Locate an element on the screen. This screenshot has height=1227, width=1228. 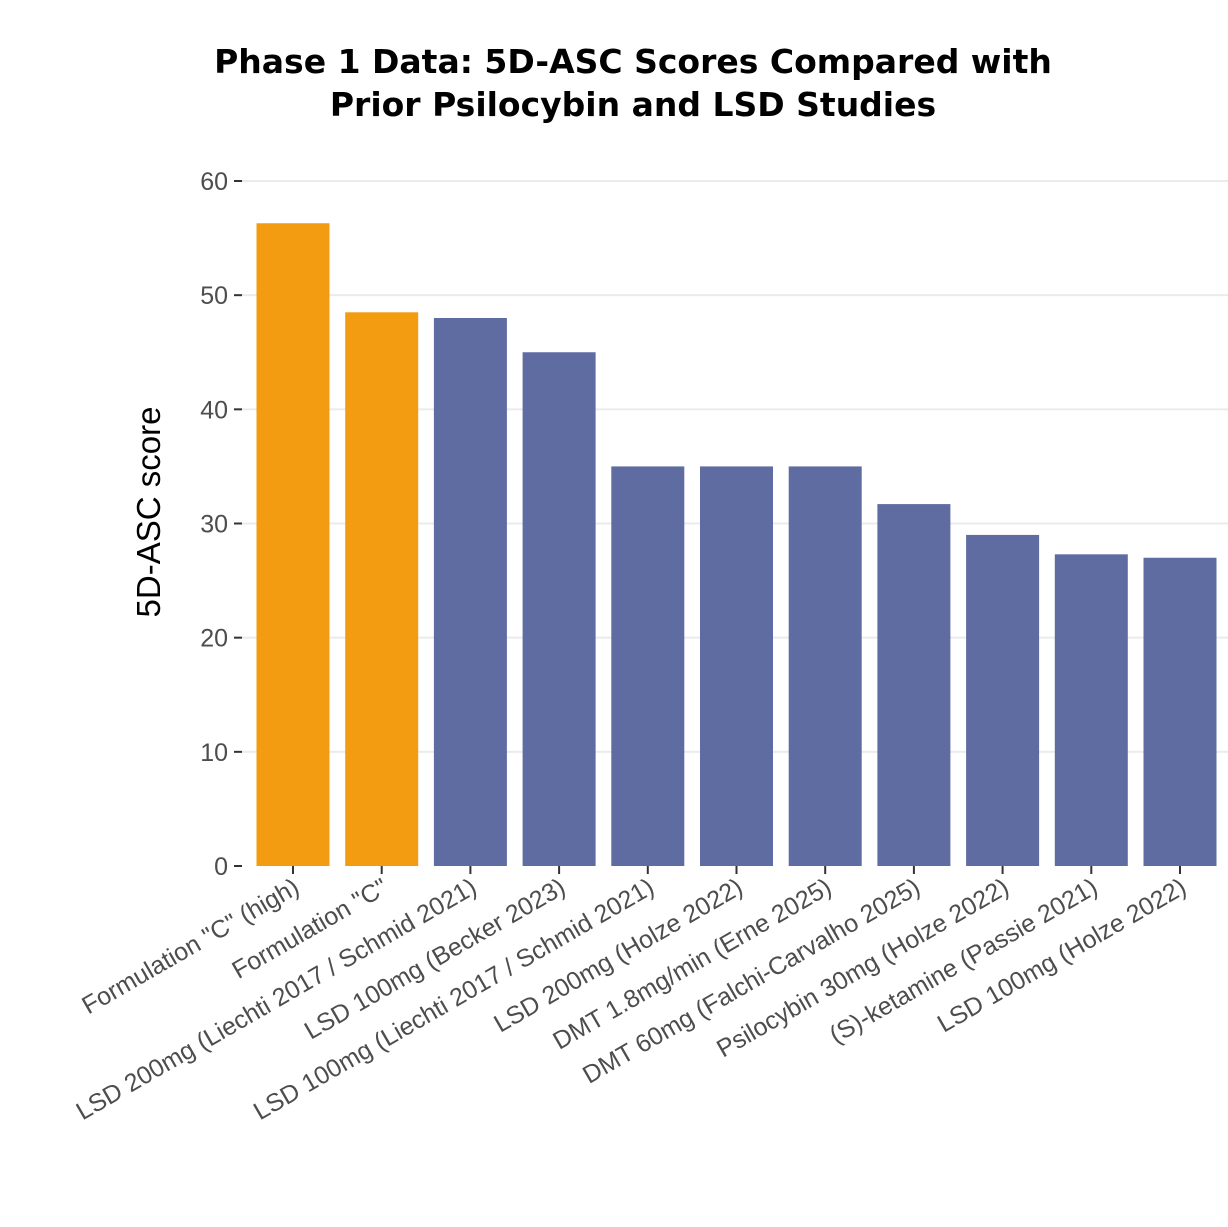
y-axis: 0 10 20 30 40 50 60 is located at coordinates (221, 524).